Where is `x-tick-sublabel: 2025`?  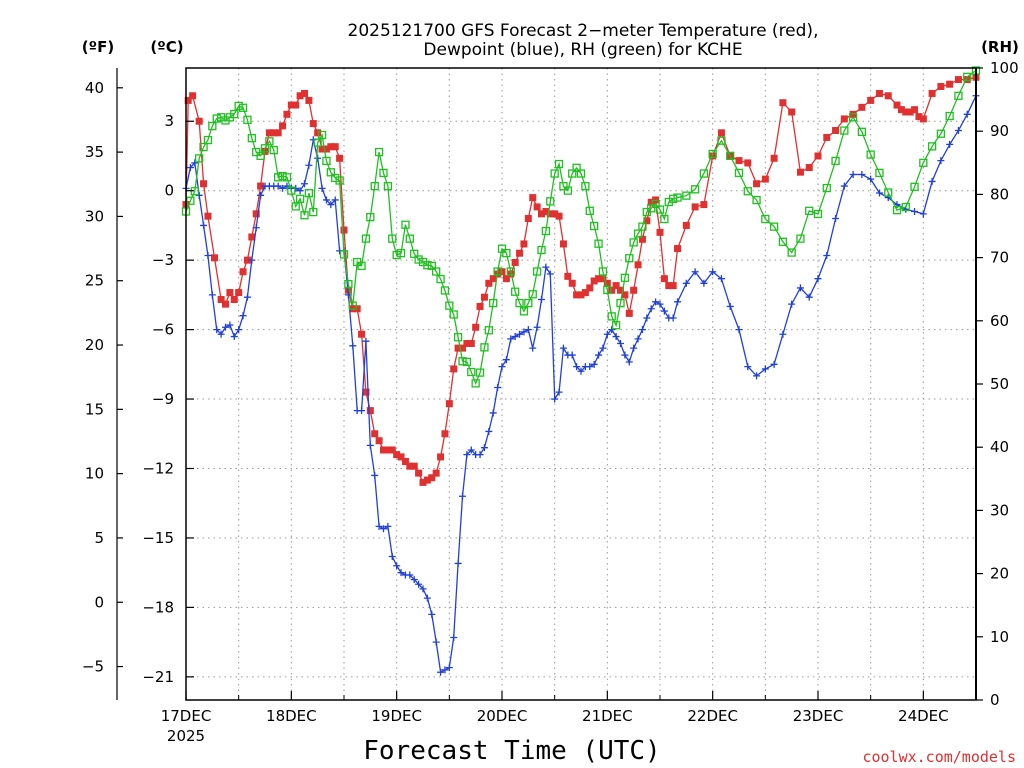 x-tick-sublabel: 2025 is located at coordinates (186, 736).